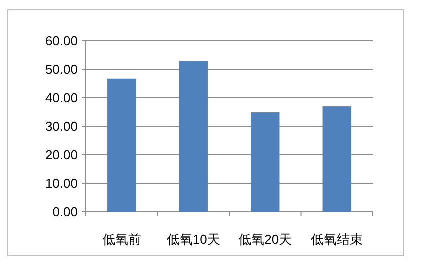 This screenshot has height=269, width=430. I want to click on x-tick-label: 低氧结束, so click(337, 239).